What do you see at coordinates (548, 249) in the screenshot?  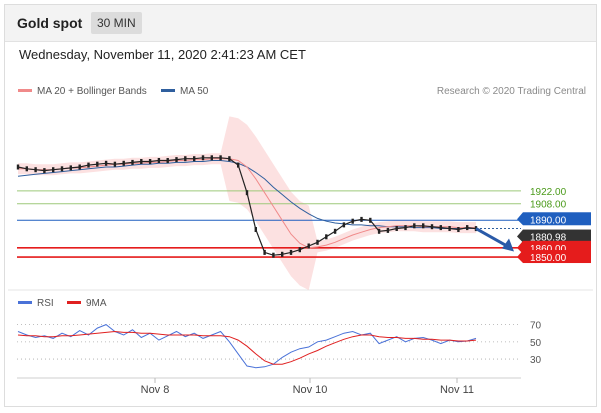 I see `level-label-1860.00: 1860.00` at bounding box center [548, 249].